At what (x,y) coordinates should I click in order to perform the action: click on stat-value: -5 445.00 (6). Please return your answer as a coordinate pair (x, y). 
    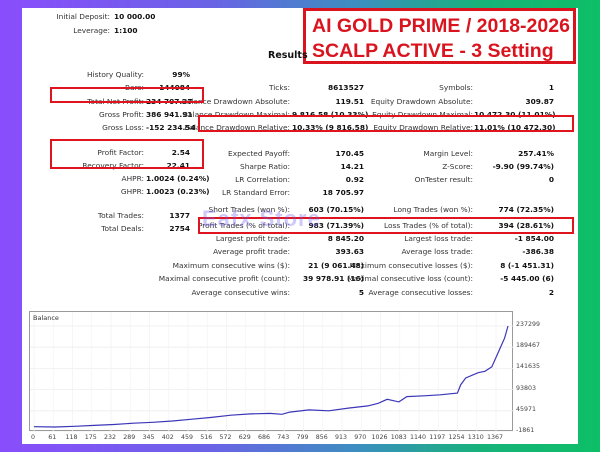
    Looking at the image, I should click on (527, 278).